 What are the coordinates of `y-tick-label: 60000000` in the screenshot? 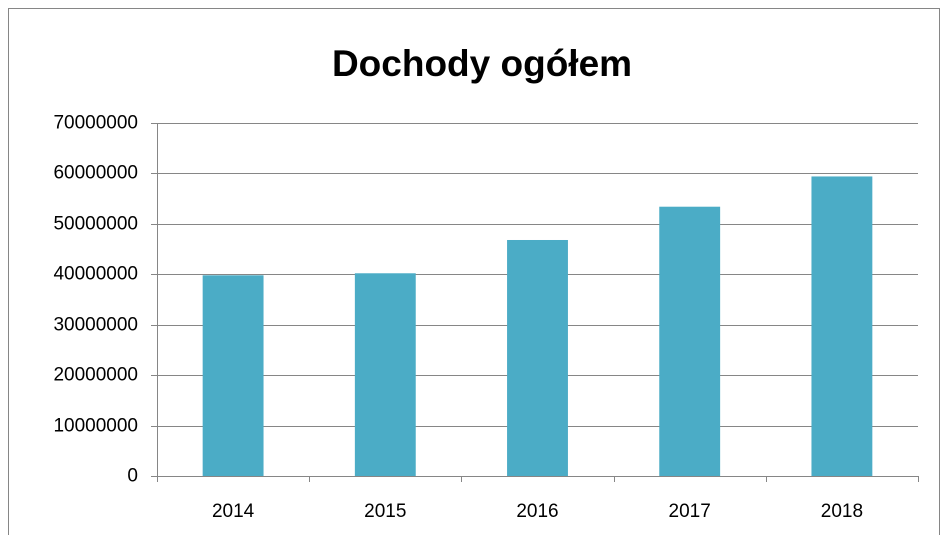 It's located at (95, 173).